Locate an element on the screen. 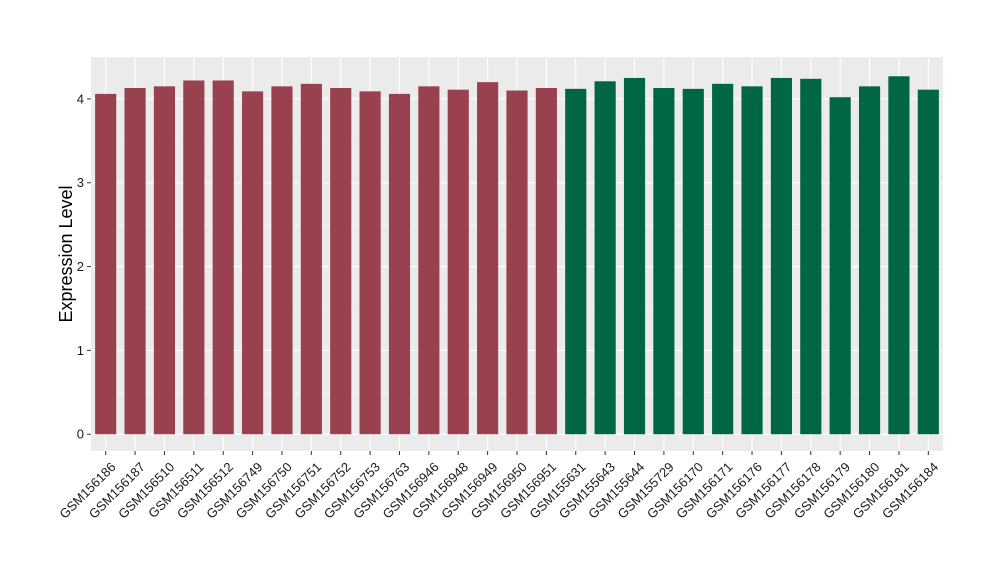  y-axis-title: Expression Level is located at coordinates (66, 253).